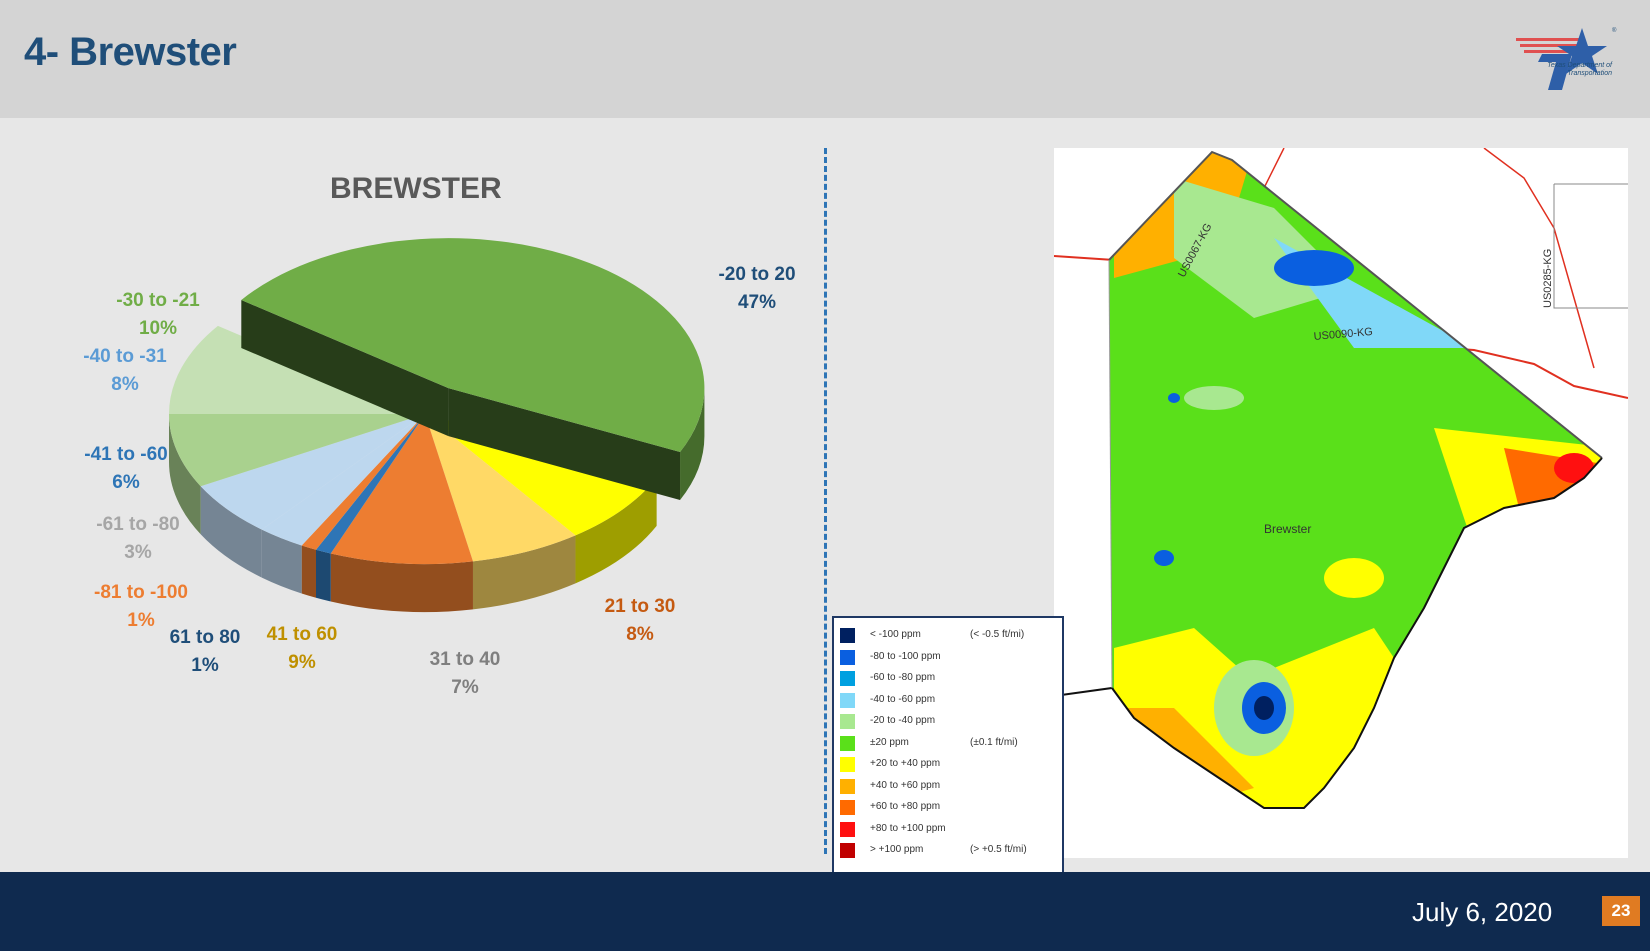 The height and width of the screenshot is (951, 1650). I want to click on legend-range: ±20 ppm, so click(889, 742).